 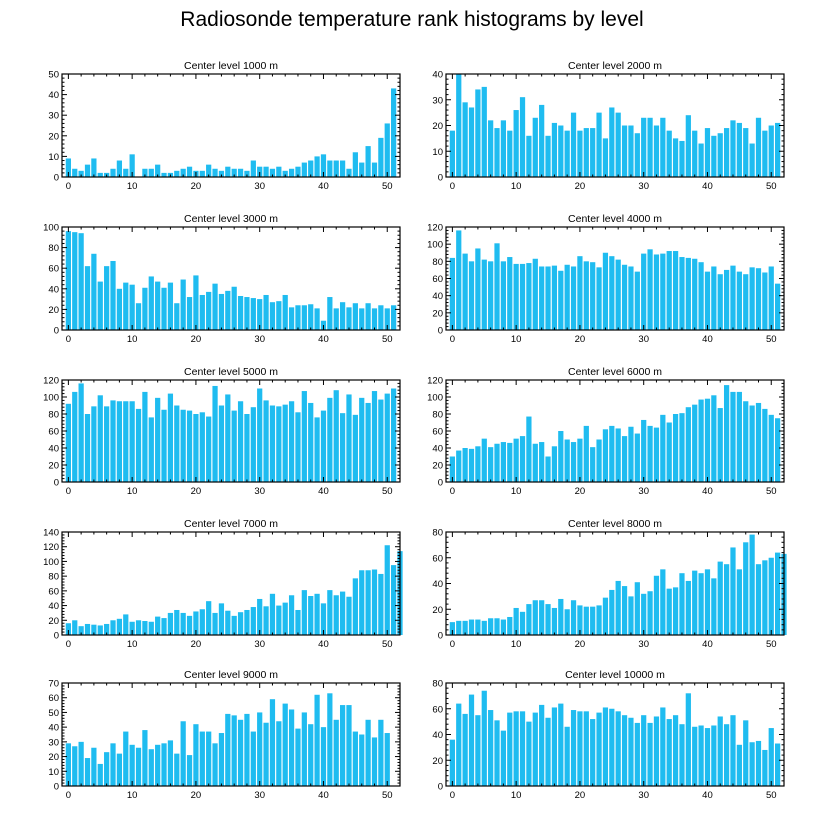 What do you see at coordinates (615, 372) in the screenshot?
I see `panel-title: Center level 6000 m` at bounding box center [615, 372].